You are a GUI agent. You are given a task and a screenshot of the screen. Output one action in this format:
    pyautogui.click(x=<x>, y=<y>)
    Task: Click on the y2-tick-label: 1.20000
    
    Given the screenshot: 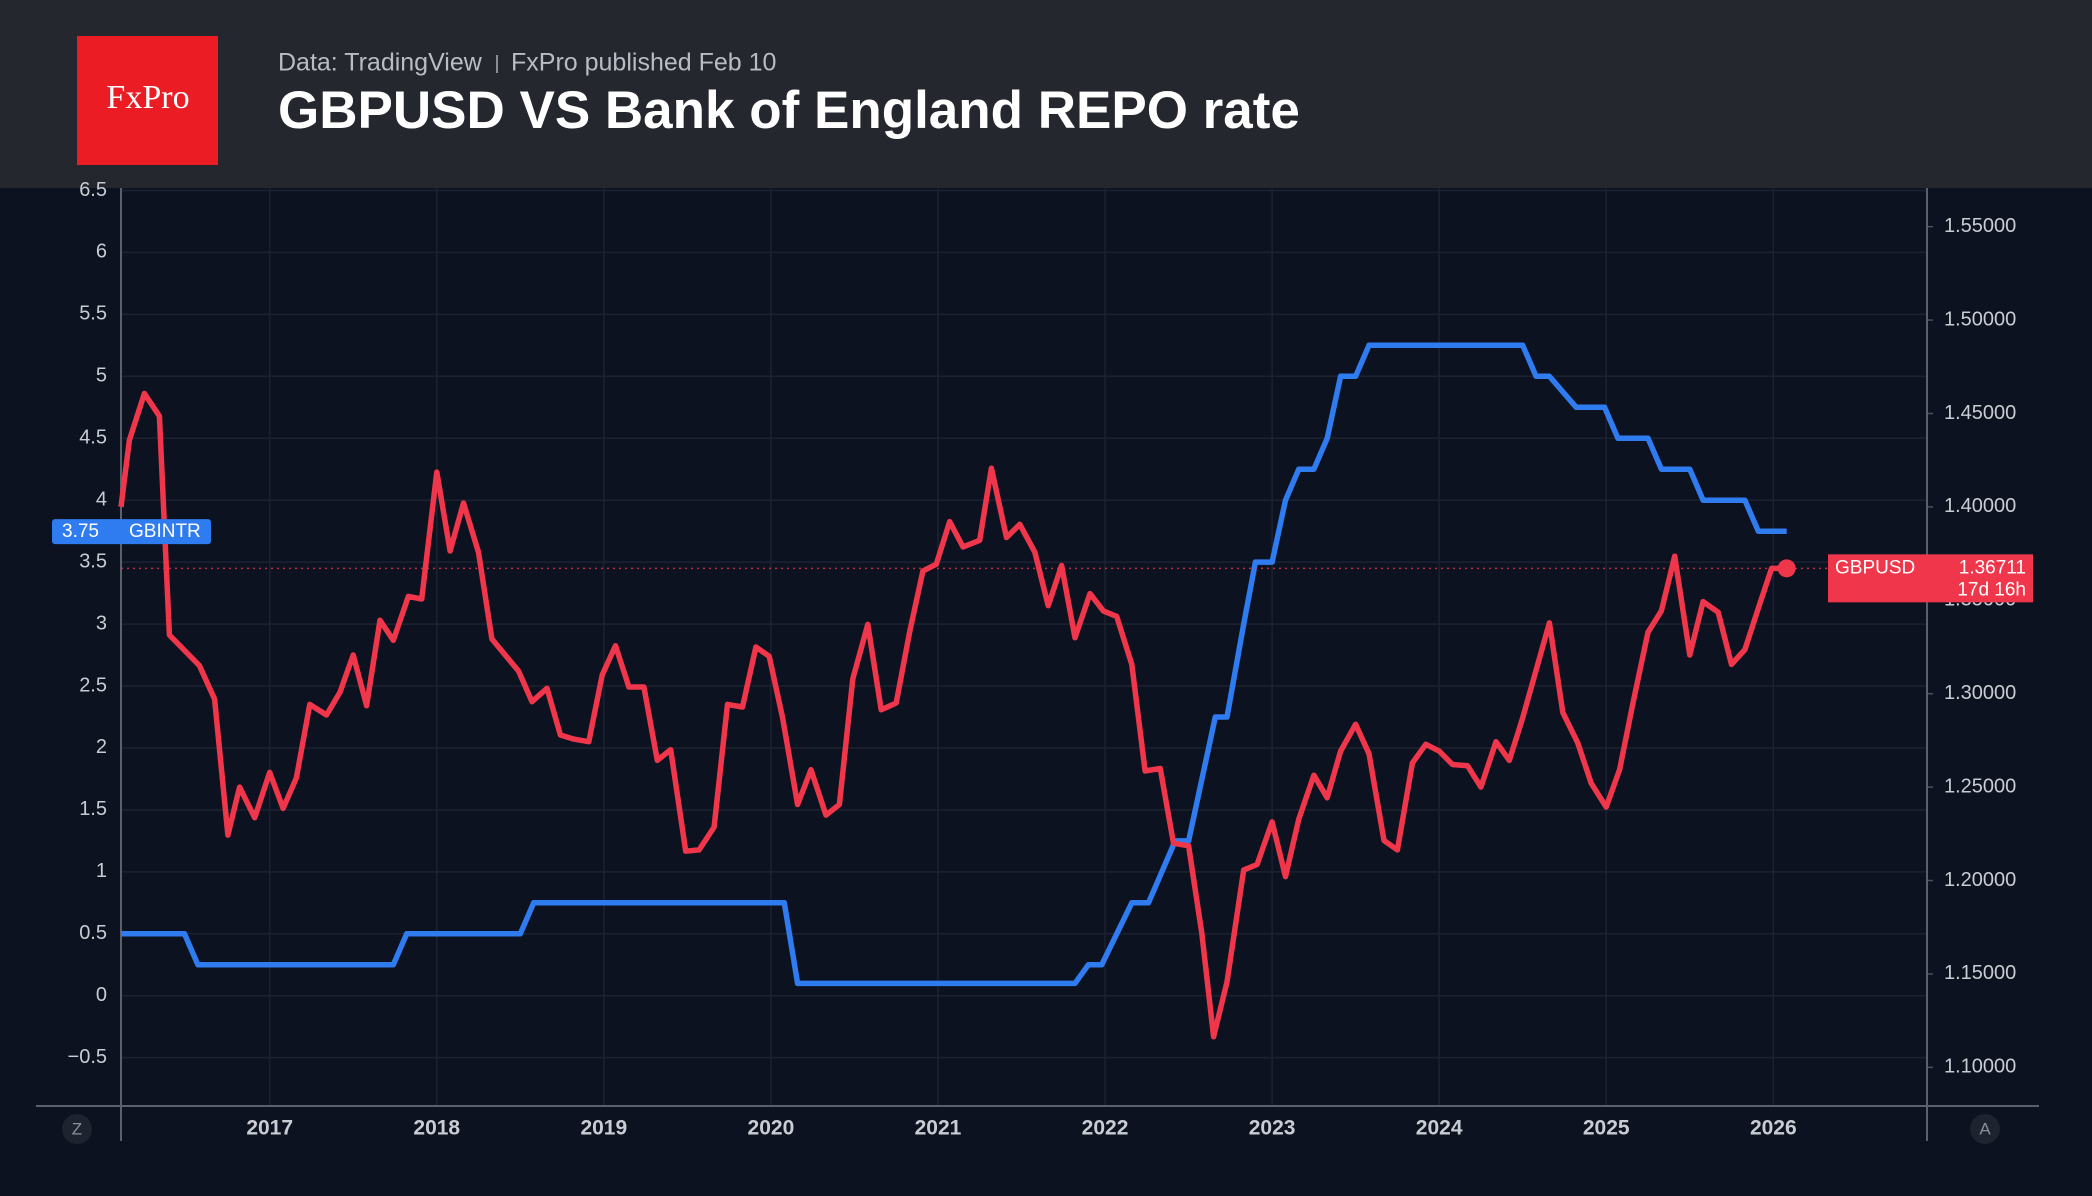 What is the action you would take?
    pyautogui.click(x=1980, y=880)
    